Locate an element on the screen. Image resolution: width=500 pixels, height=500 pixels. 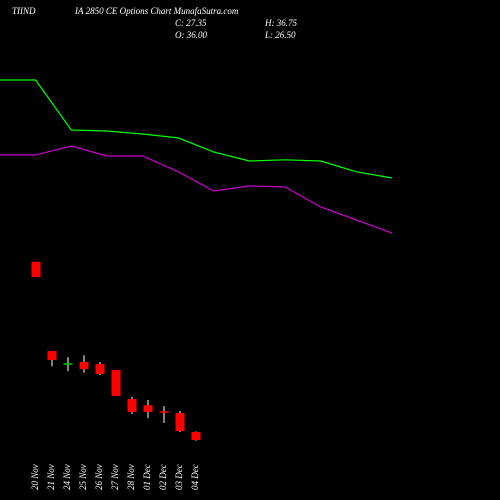
ohlc-item: C: 27.35 is located at coordinates (191, 23).